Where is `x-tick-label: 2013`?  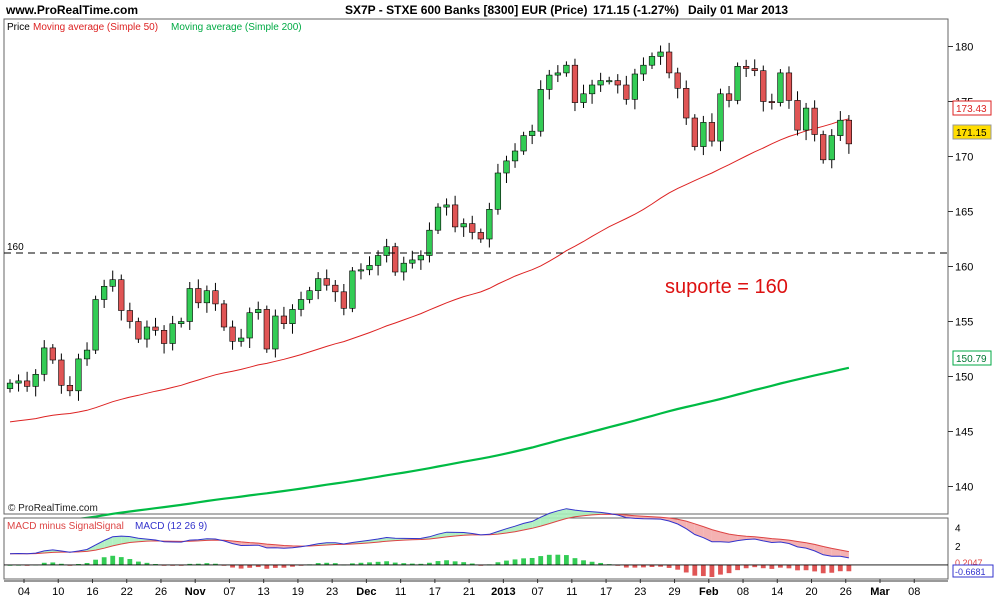
x-tick-label: 2013 is located at coordinates (503, 592).